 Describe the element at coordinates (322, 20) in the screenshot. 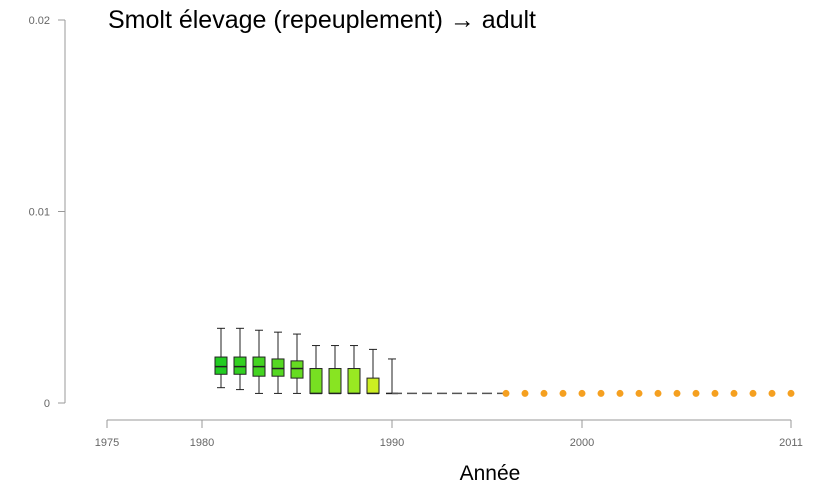

I see `chart-title: Smolt élevage (repeuplement) → adult` at that location.